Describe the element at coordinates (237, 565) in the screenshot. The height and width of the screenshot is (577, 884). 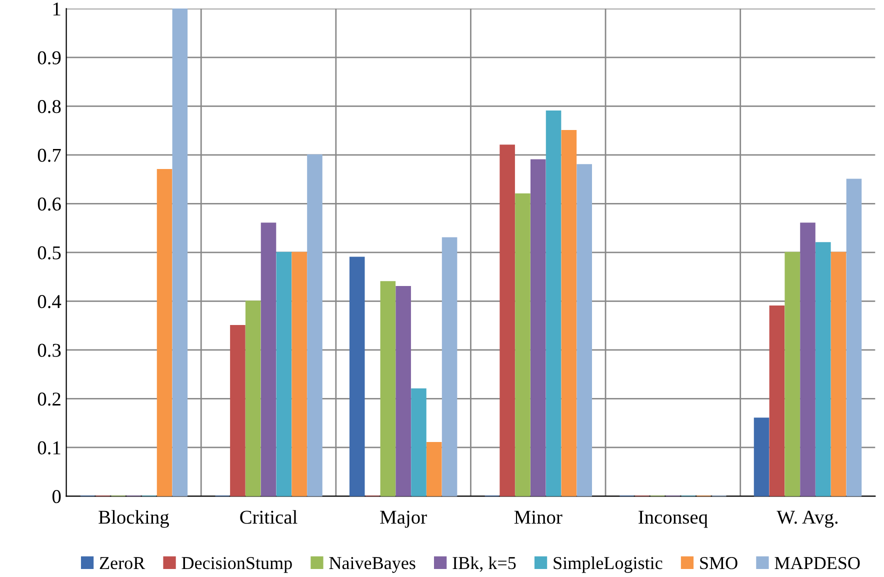
I see `legend-label: DecisionStump` at that location.